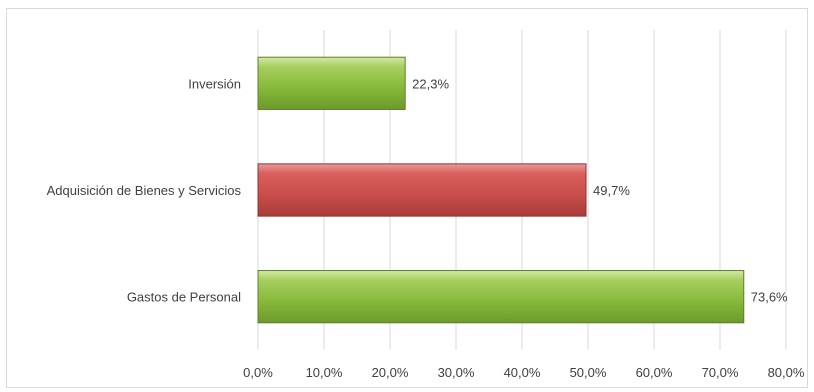 This screenshot has height=392, width=814. I want to click on data-label: 49,7%, so click(611, 190).